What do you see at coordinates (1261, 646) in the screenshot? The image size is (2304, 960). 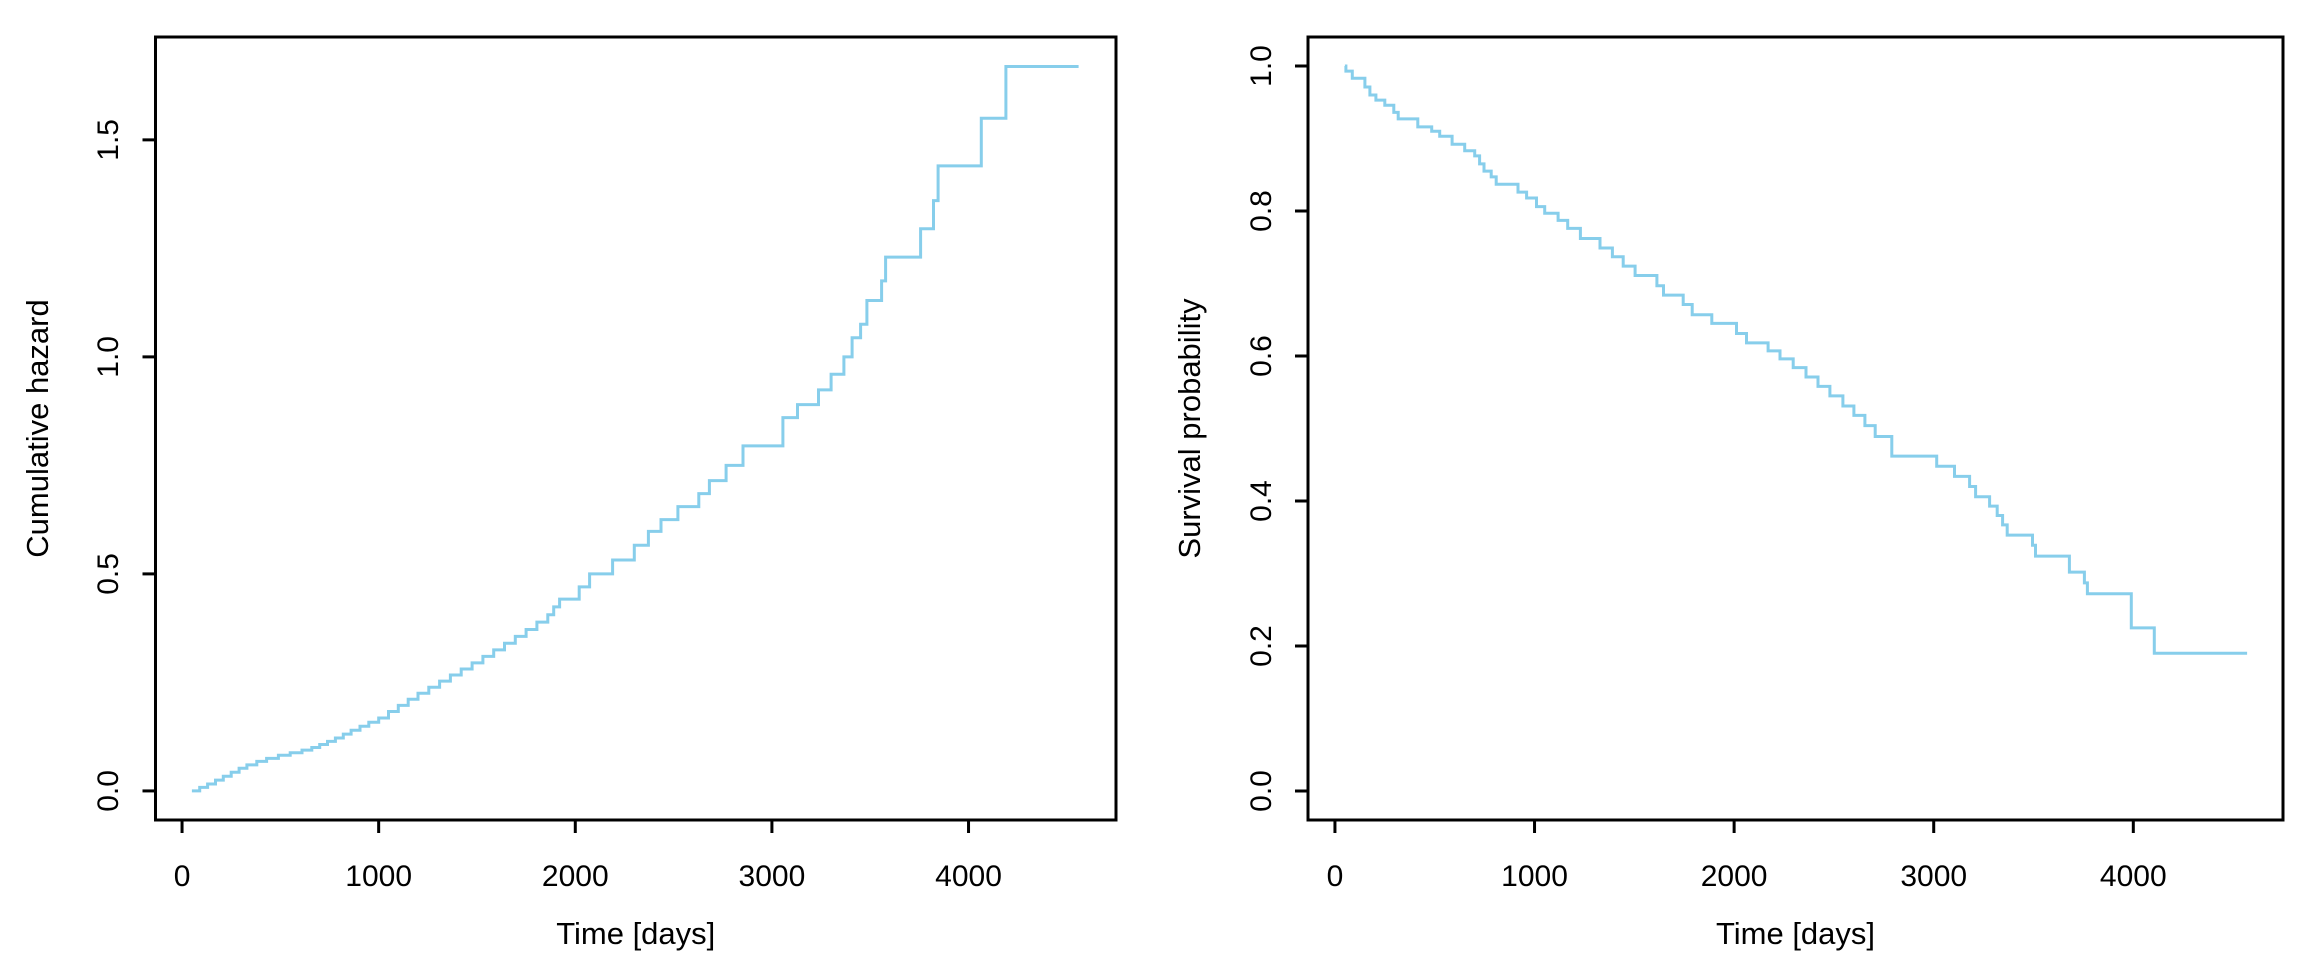 I see `y-tick-label: 0.2` at bounding box center [1261, 646].